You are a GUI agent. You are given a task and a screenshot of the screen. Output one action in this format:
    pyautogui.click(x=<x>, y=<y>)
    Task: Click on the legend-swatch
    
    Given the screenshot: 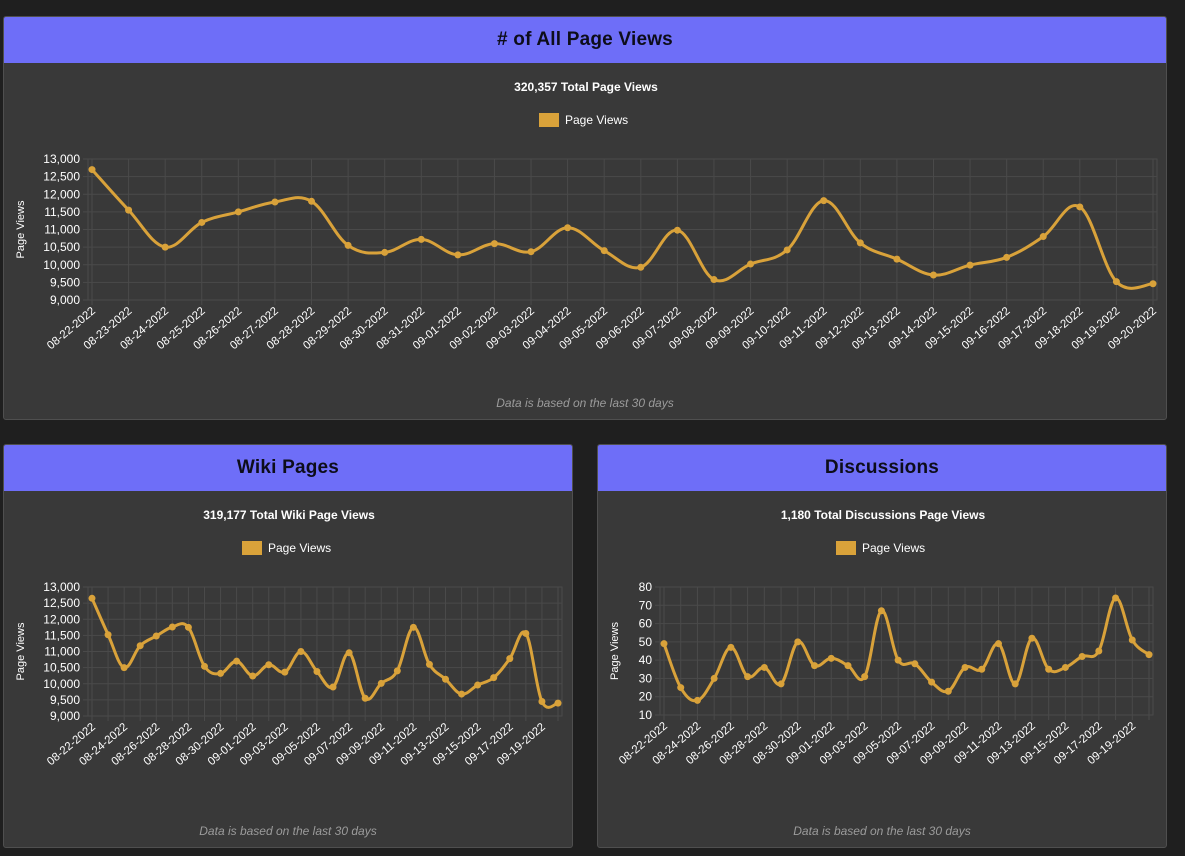 What is the action you would take?
    pyautogui.click(x=252, y=548)
    